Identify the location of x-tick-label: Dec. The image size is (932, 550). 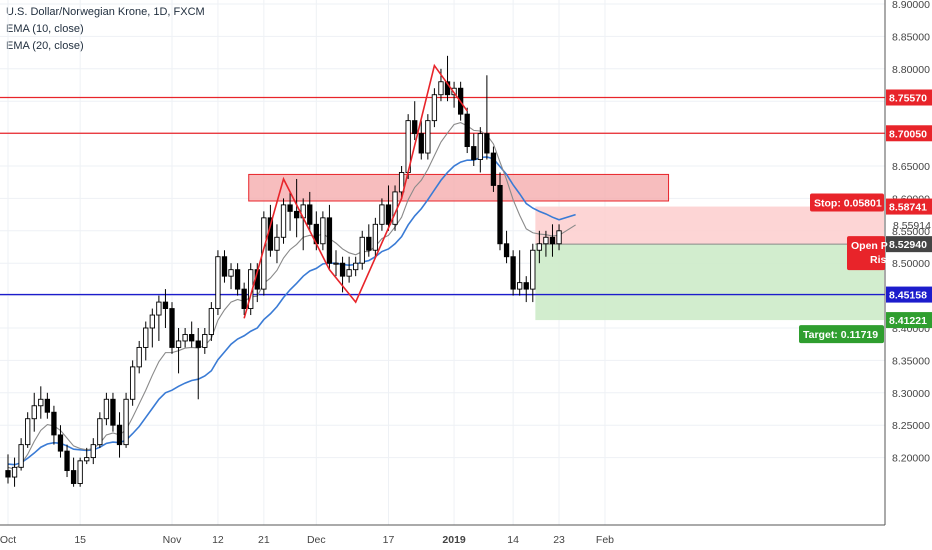
(316, 540).